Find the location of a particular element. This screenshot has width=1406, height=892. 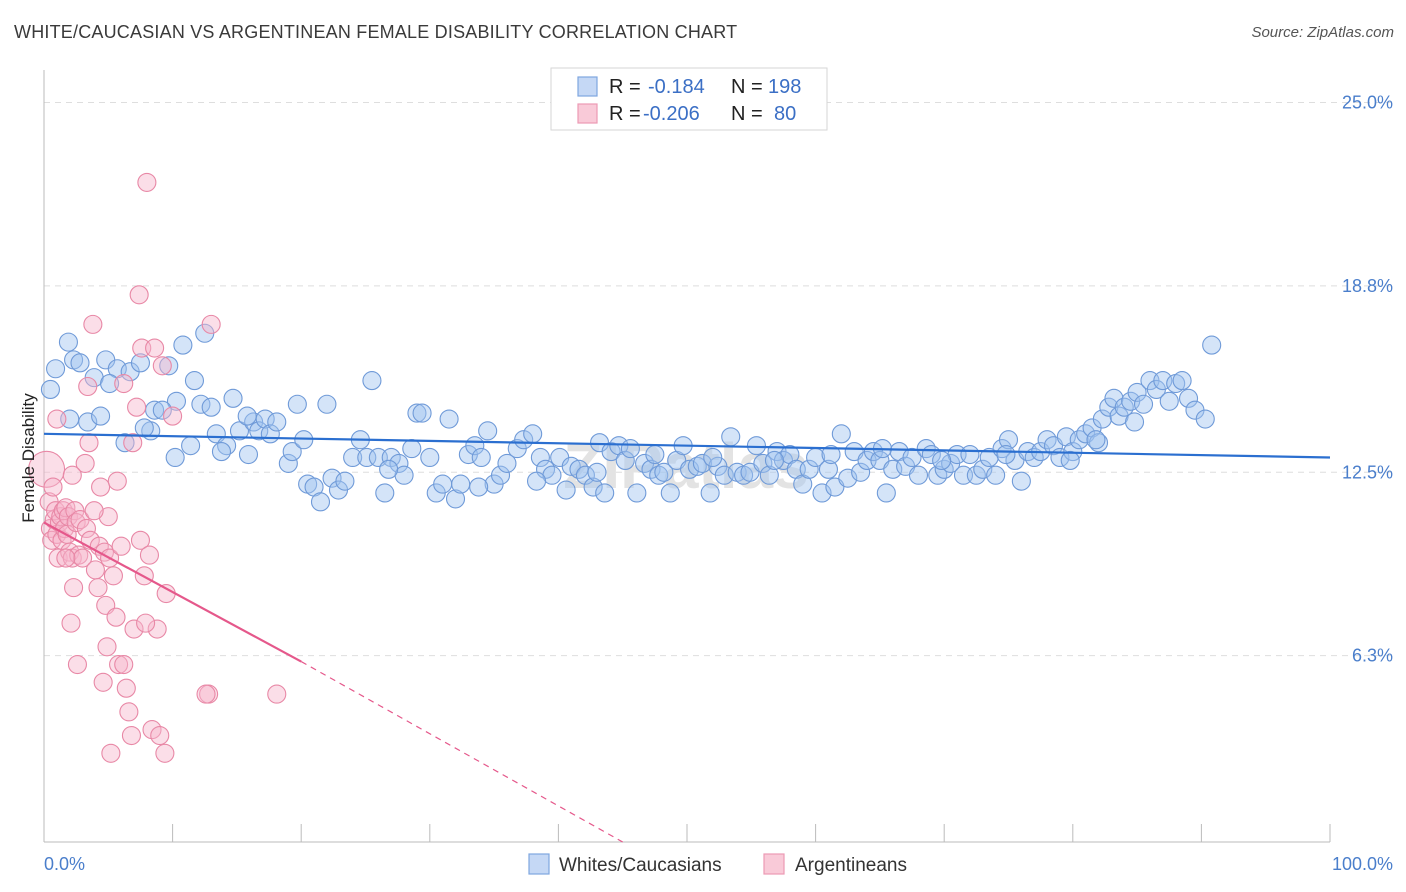

y-tick-label-3: 25.0% is located at coordinates (1367, 103).